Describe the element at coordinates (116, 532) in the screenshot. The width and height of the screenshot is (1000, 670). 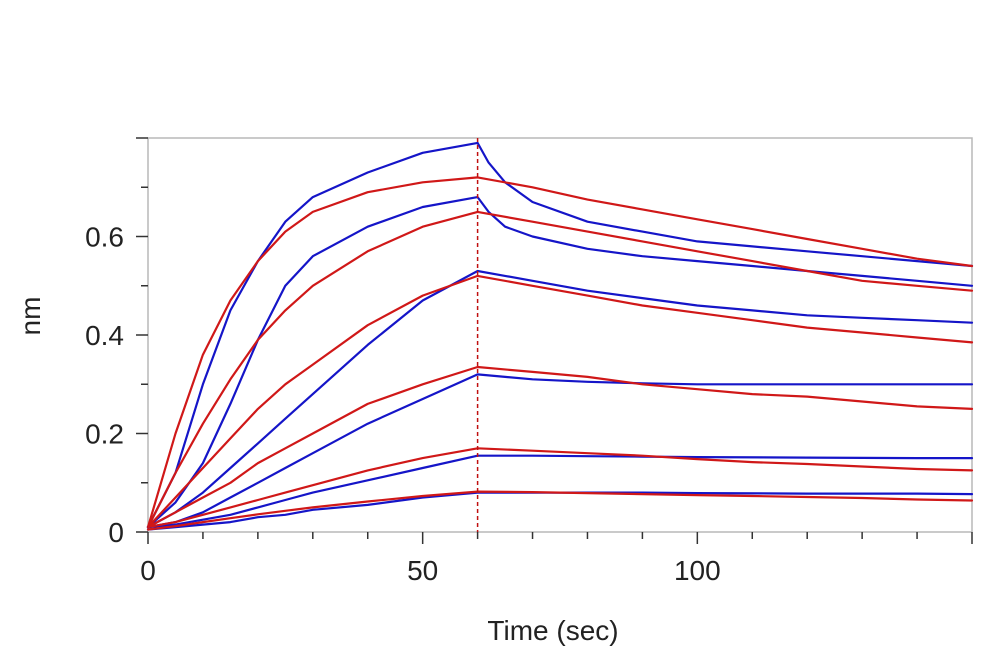
I see `y-tick-label: 0` at that location.